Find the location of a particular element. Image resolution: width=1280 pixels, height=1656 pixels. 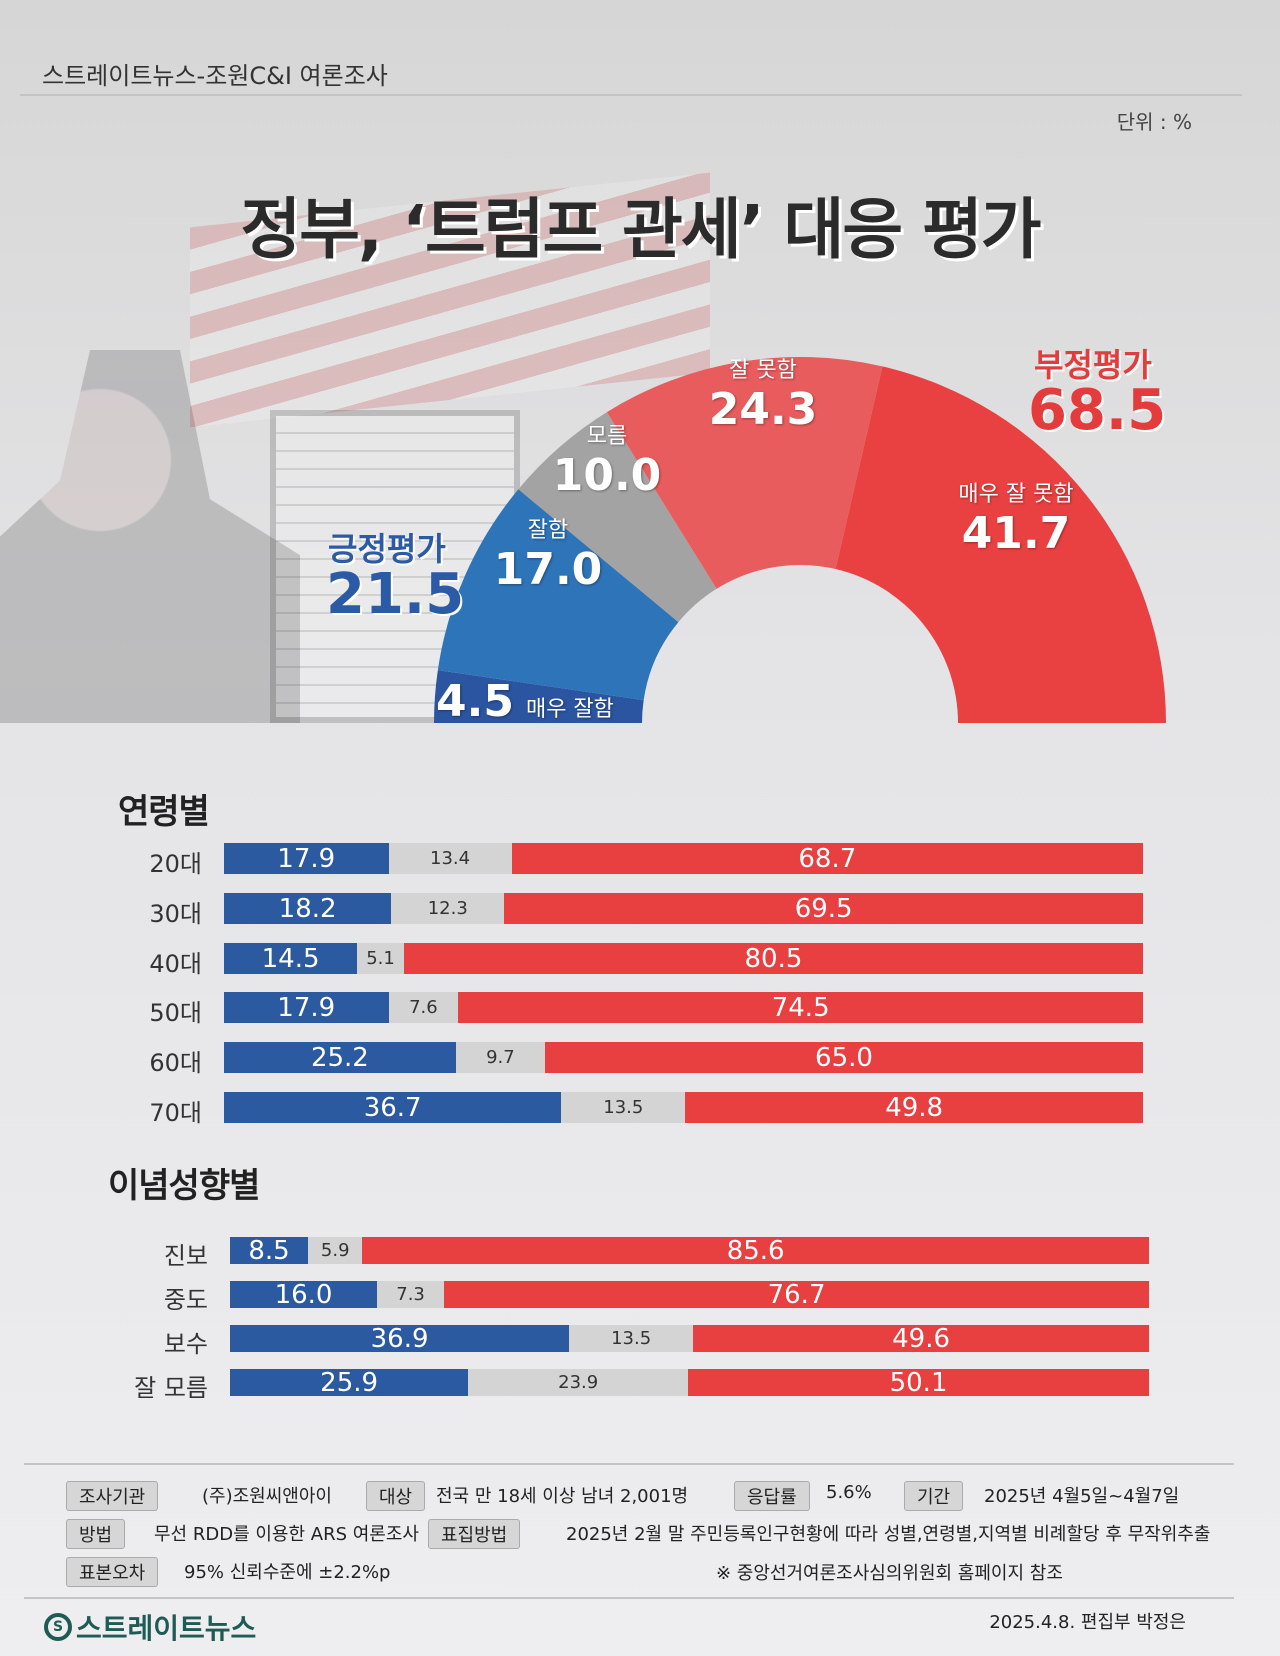

info-value: (주)조원씨앤아이 is located at coordinates (267, 1496).